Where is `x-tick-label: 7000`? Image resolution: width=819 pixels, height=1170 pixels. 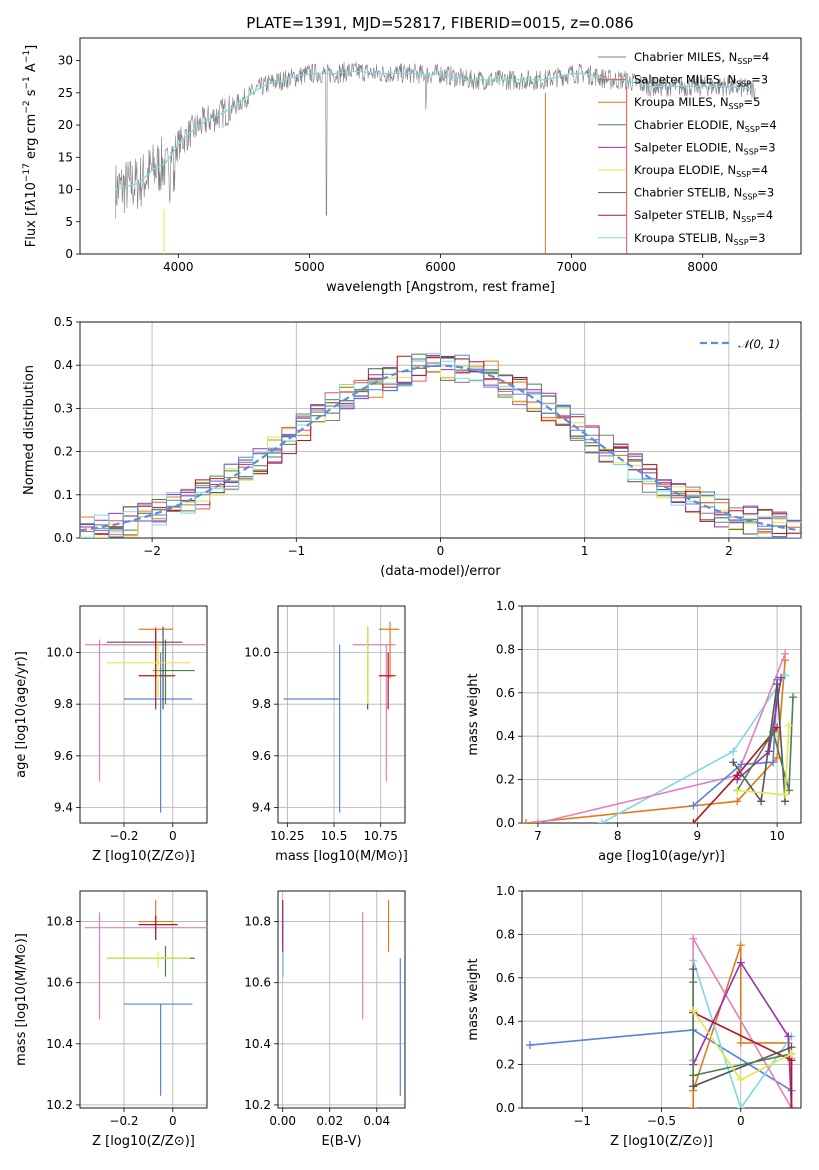
x-tick-label: 7000 is located at coordinates (571, 267).